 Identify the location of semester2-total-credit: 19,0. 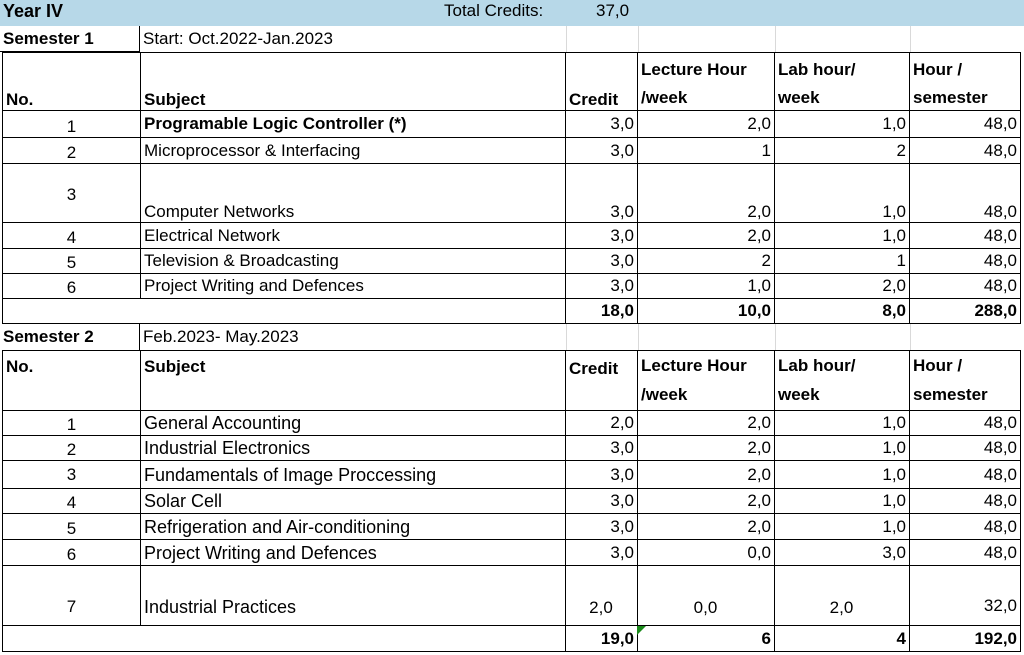
(617, 638).